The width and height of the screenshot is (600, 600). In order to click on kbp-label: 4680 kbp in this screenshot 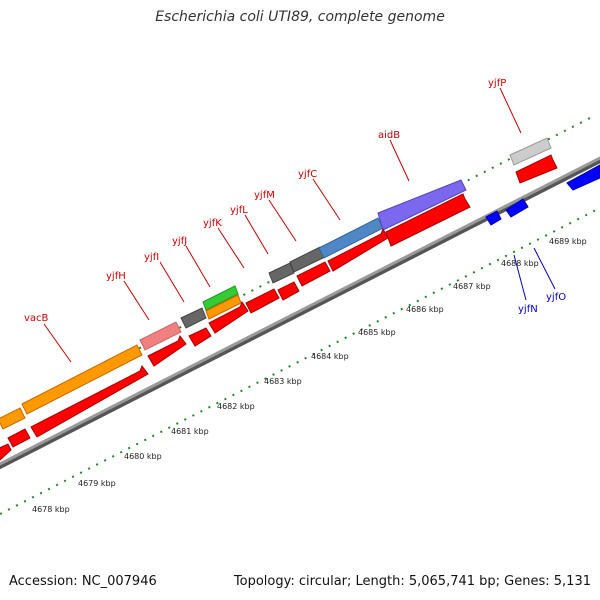, I will do `click(143, 456)`.